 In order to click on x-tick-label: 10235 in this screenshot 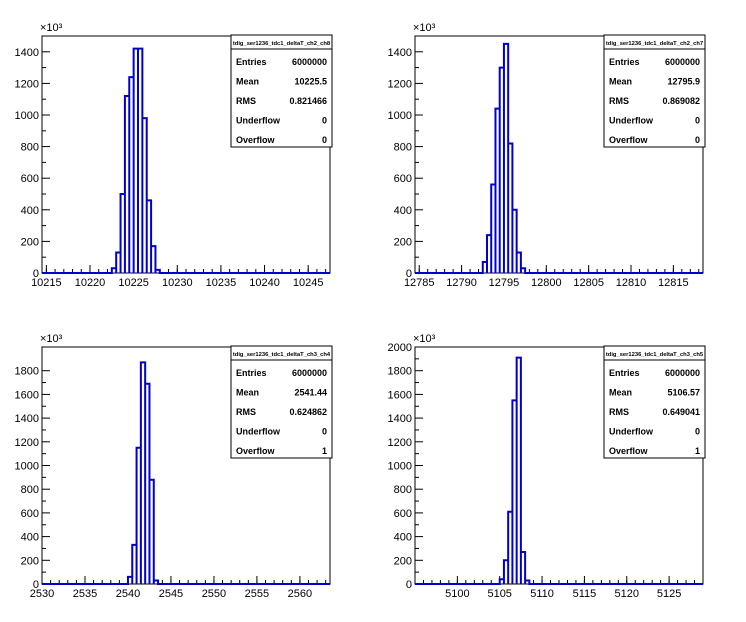, I will do `click(221, 283)`.